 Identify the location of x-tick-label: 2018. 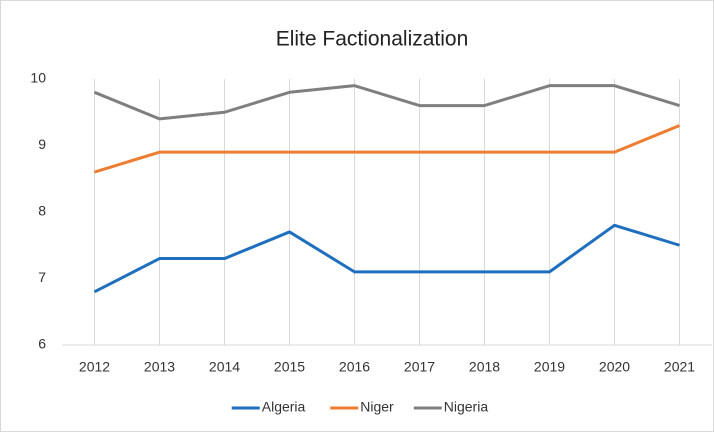
(484, 367).